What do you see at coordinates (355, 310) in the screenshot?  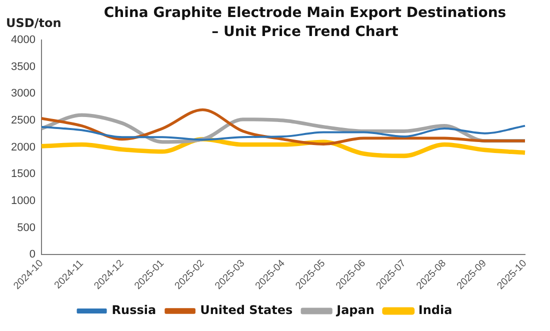 I see `legend-label: Japan` at bounding box center [355, 310].